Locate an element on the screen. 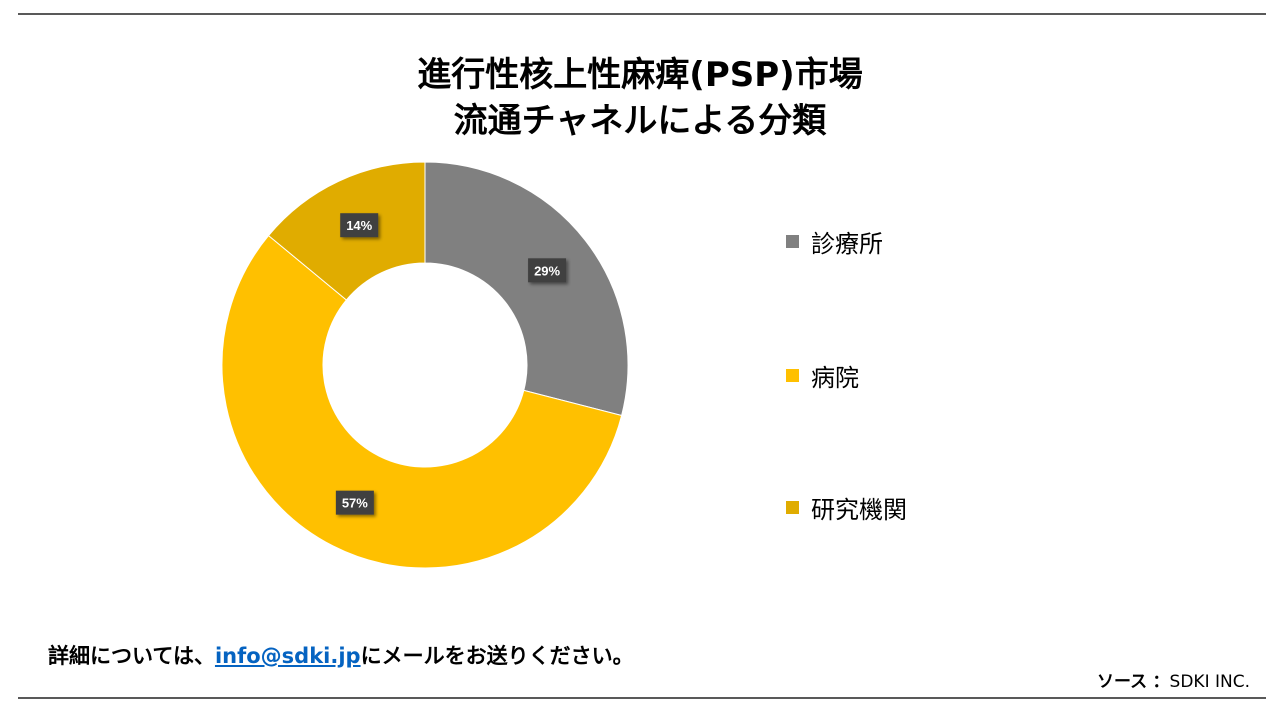 The width and height of the screenshot is (1280, 720). contact-note: 詳細については、info@sdki.jpにメールをお送りください。 is located at coordinates (341, 655).